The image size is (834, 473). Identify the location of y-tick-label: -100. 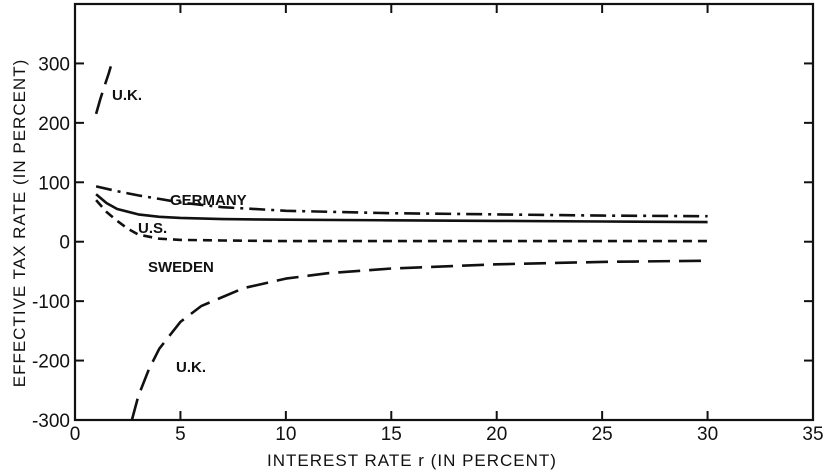
(51, 302).